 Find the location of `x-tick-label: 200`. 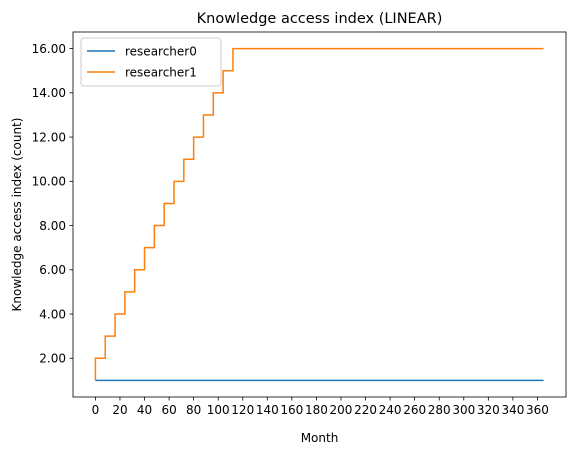

x-tick-label: 200 is located at coordinates (341, 410).